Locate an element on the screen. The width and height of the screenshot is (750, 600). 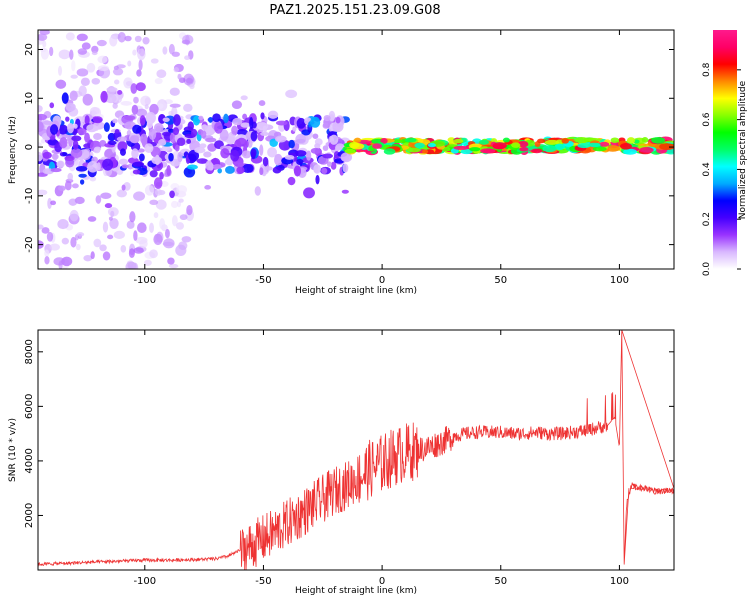
snr-y-label: SNR (10 * v/v) is located at coordinates (13, 450).